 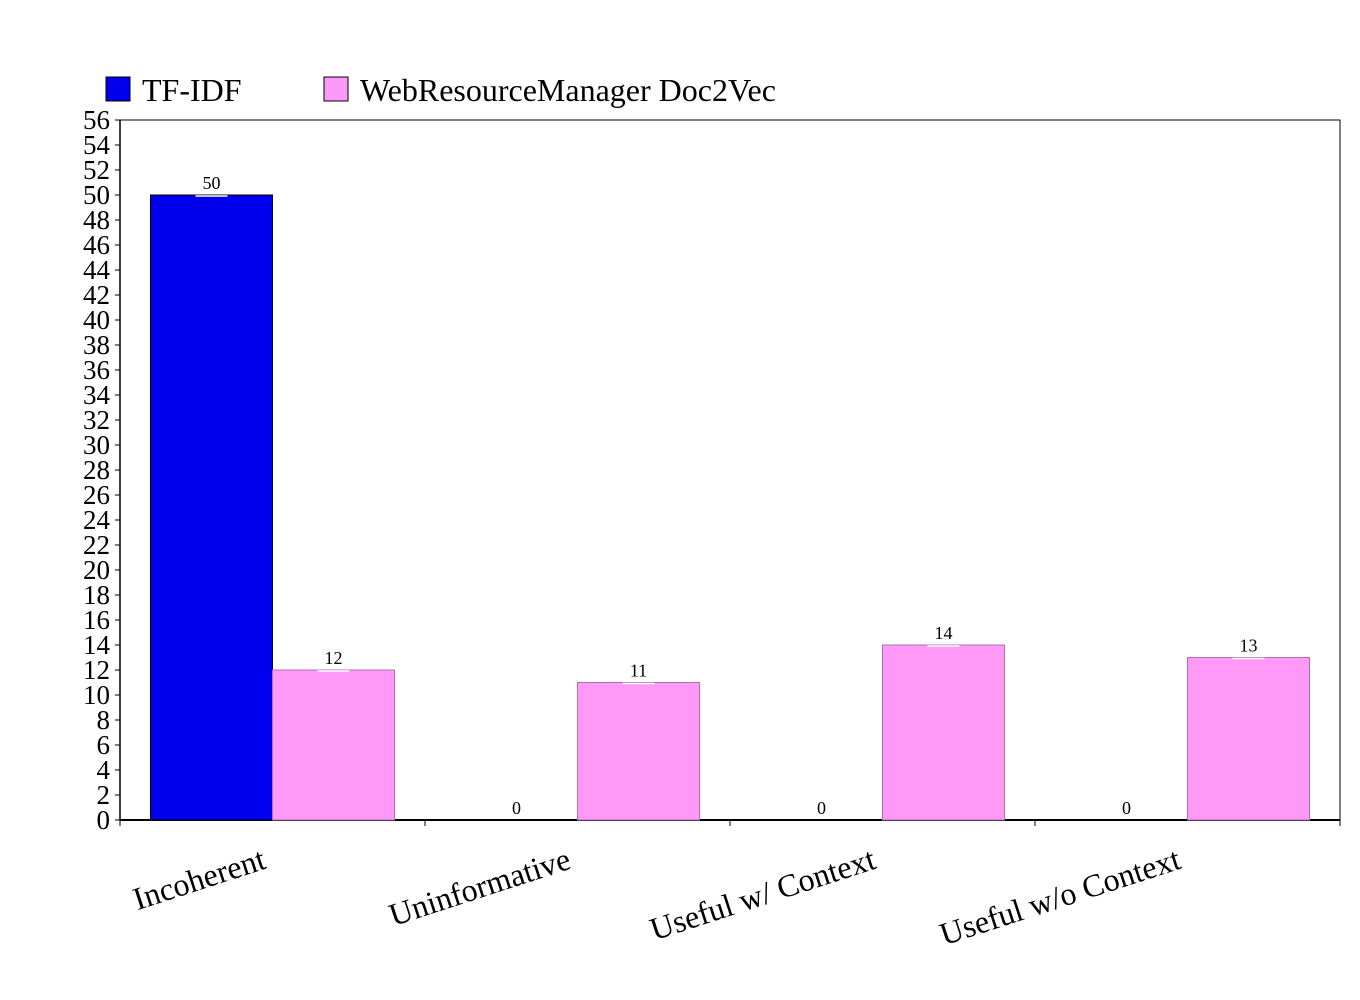 I want to click on y-tick-label: 14, so click(x=97, y=645).